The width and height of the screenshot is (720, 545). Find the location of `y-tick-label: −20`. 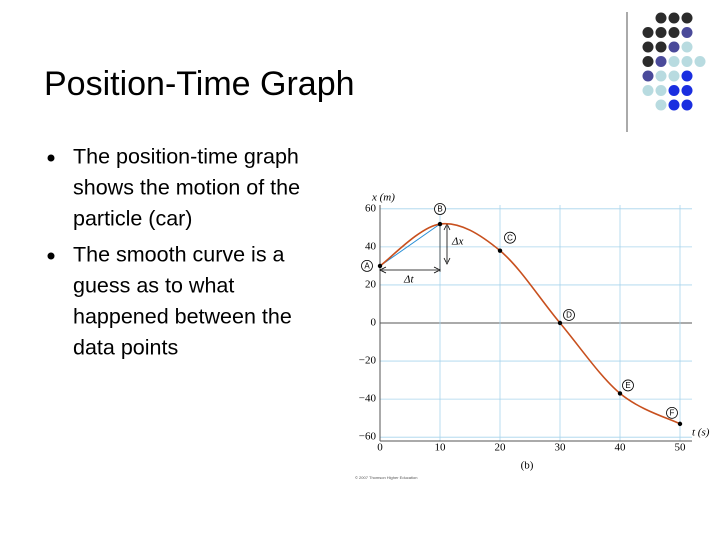

y-tick-label: −20 is located at coordinates (368, 361).